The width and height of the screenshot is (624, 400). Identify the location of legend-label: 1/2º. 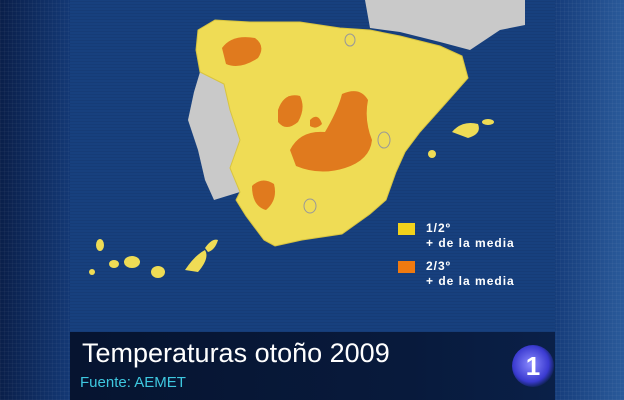
(439, 228).